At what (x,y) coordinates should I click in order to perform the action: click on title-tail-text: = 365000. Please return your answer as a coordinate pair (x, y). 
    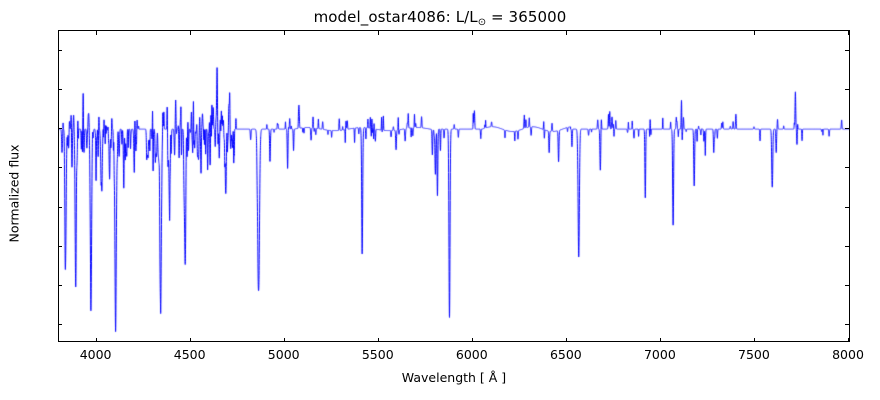
    Looking at the image, I should click on (526, 17).